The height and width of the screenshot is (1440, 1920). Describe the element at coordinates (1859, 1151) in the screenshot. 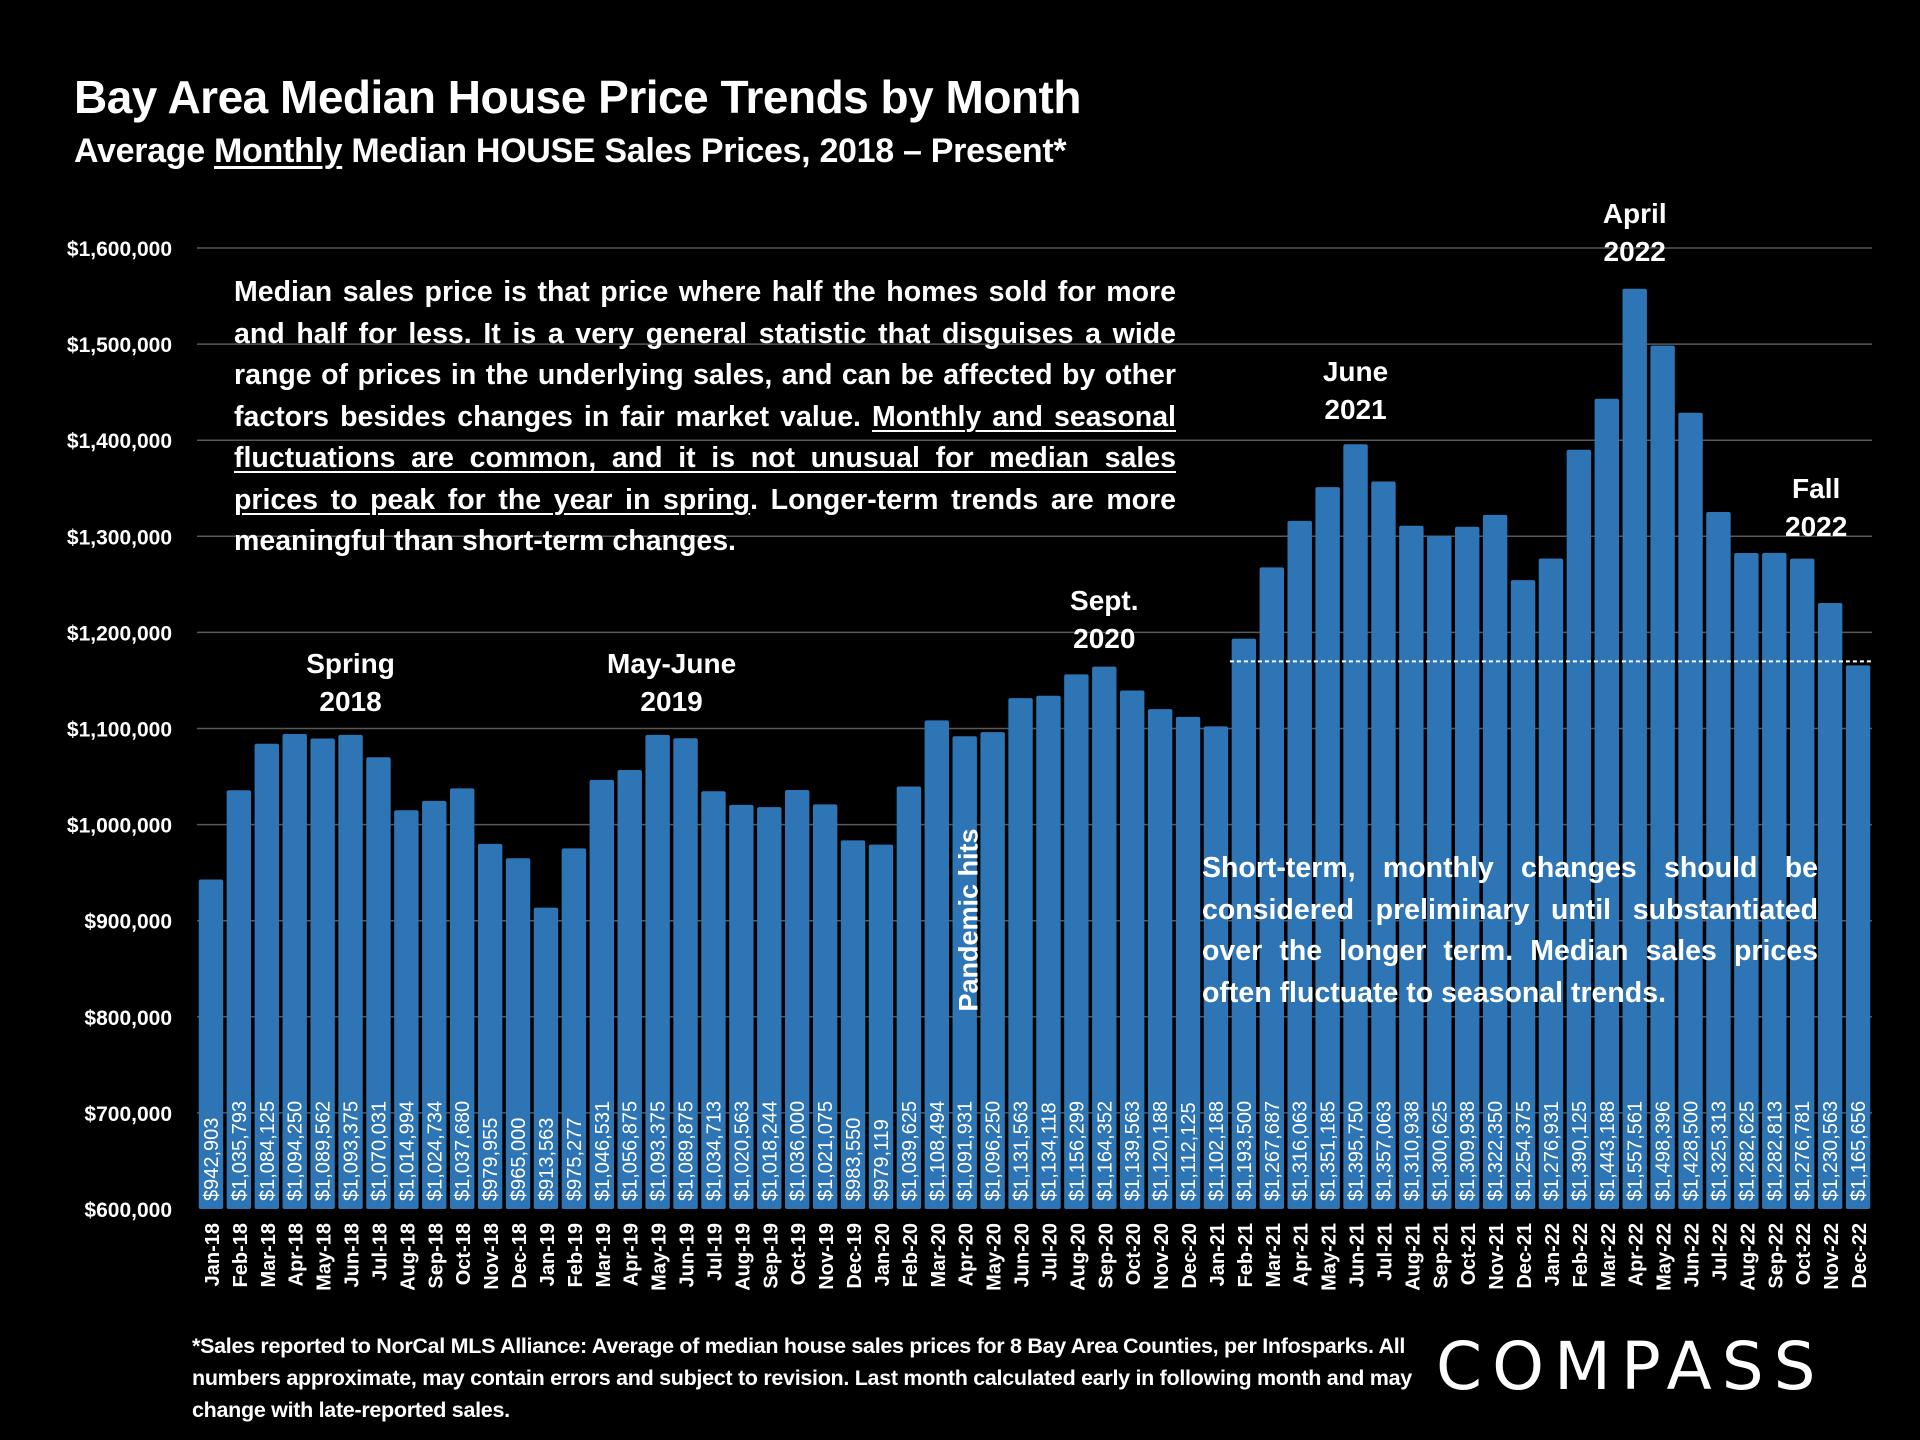

I see `bar-value-label: $1,165,656` at that location.